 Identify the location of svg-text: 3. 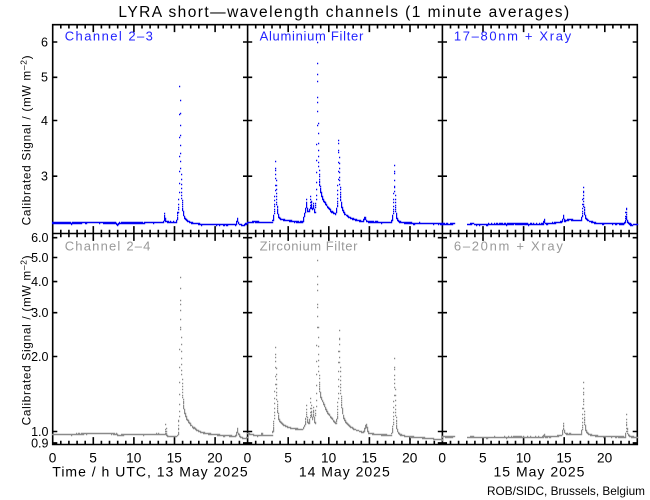
(44, 177).